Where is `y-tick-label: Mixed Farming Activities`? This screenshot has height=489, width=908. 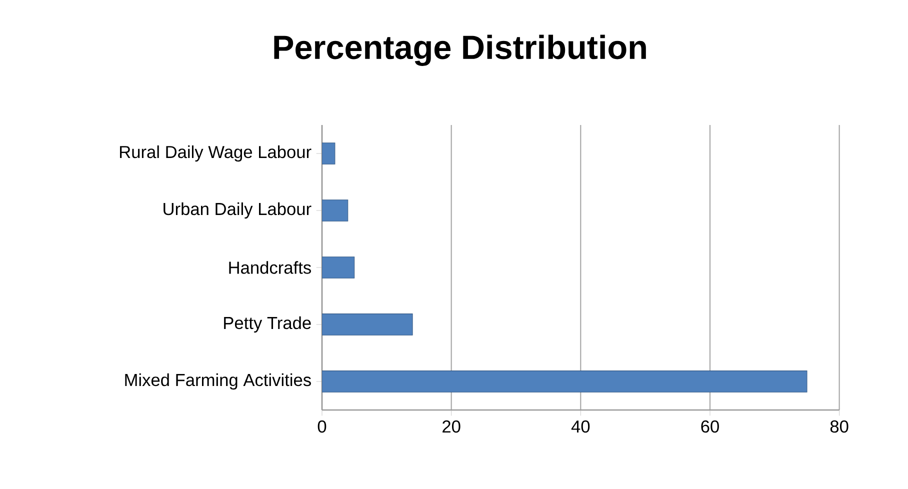 y-tick-label: Mixed Farming Activities is located at coordinates (218, 381).